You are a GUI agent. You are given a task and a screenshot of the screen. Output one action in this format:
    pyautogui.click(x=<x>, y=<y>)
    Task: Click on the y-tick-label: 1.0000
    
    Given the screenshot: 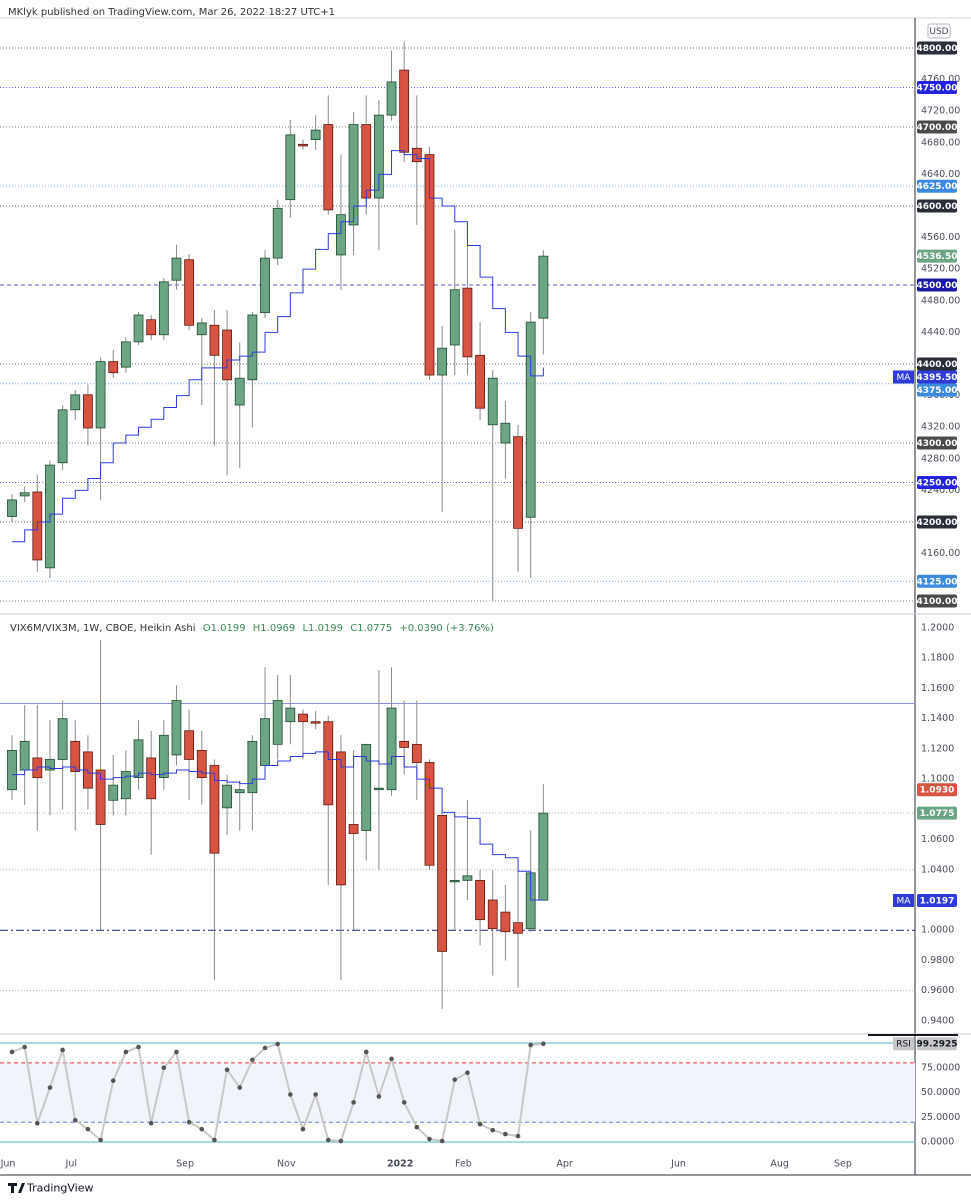 What is the action you would take?
    pyautogui.click(x=937, y=930)
    